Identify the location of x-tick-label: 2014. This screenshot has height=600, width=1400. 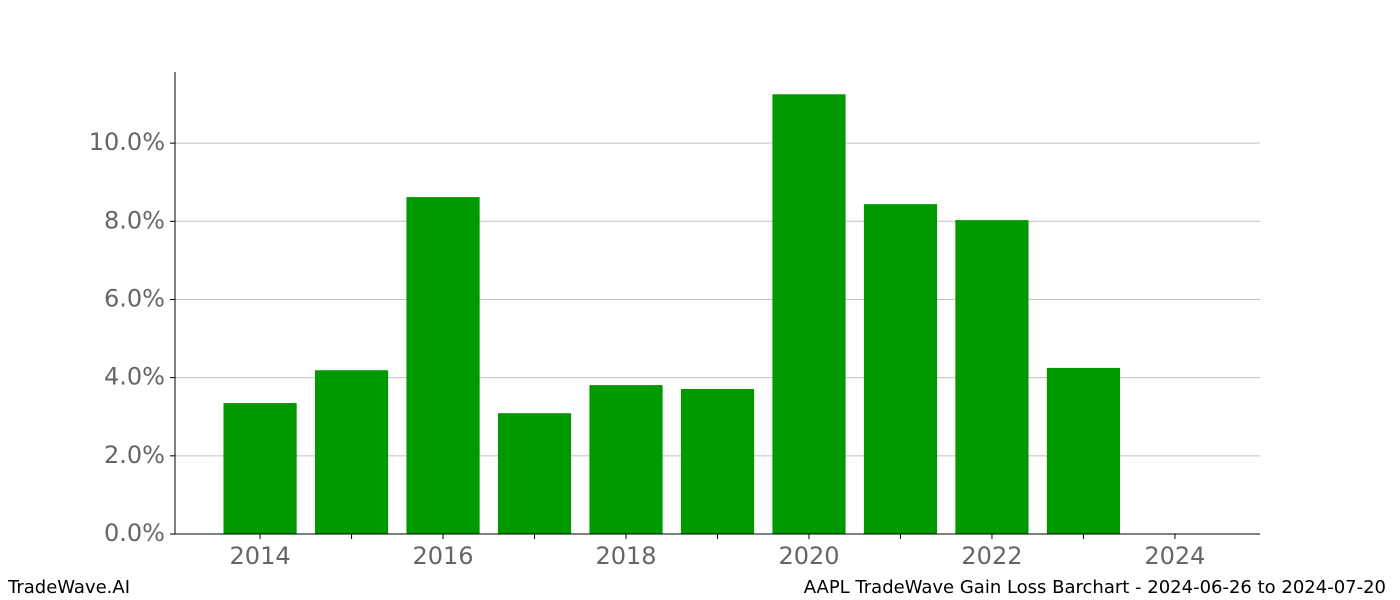
(260, 556).